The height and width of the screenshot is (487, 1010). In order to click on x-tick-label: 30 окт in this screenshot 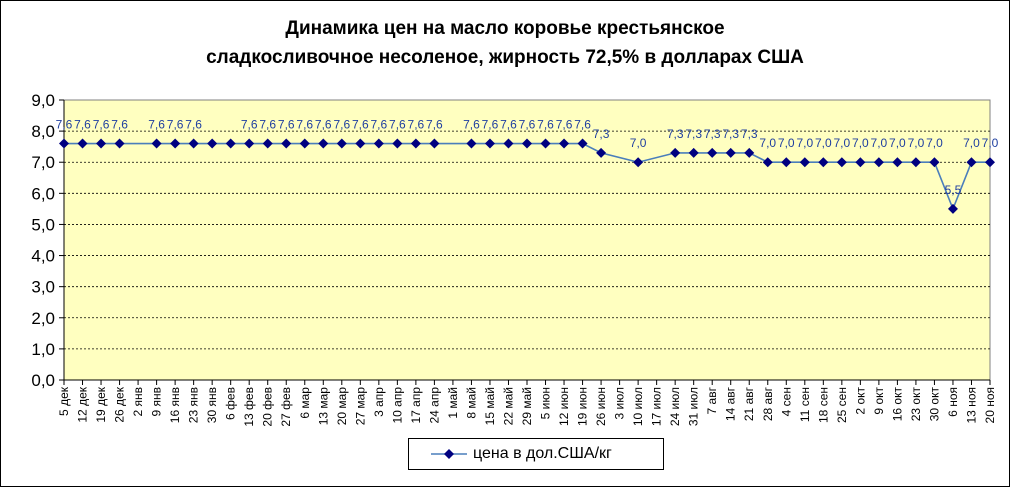, I will do `click(934, 404)`.